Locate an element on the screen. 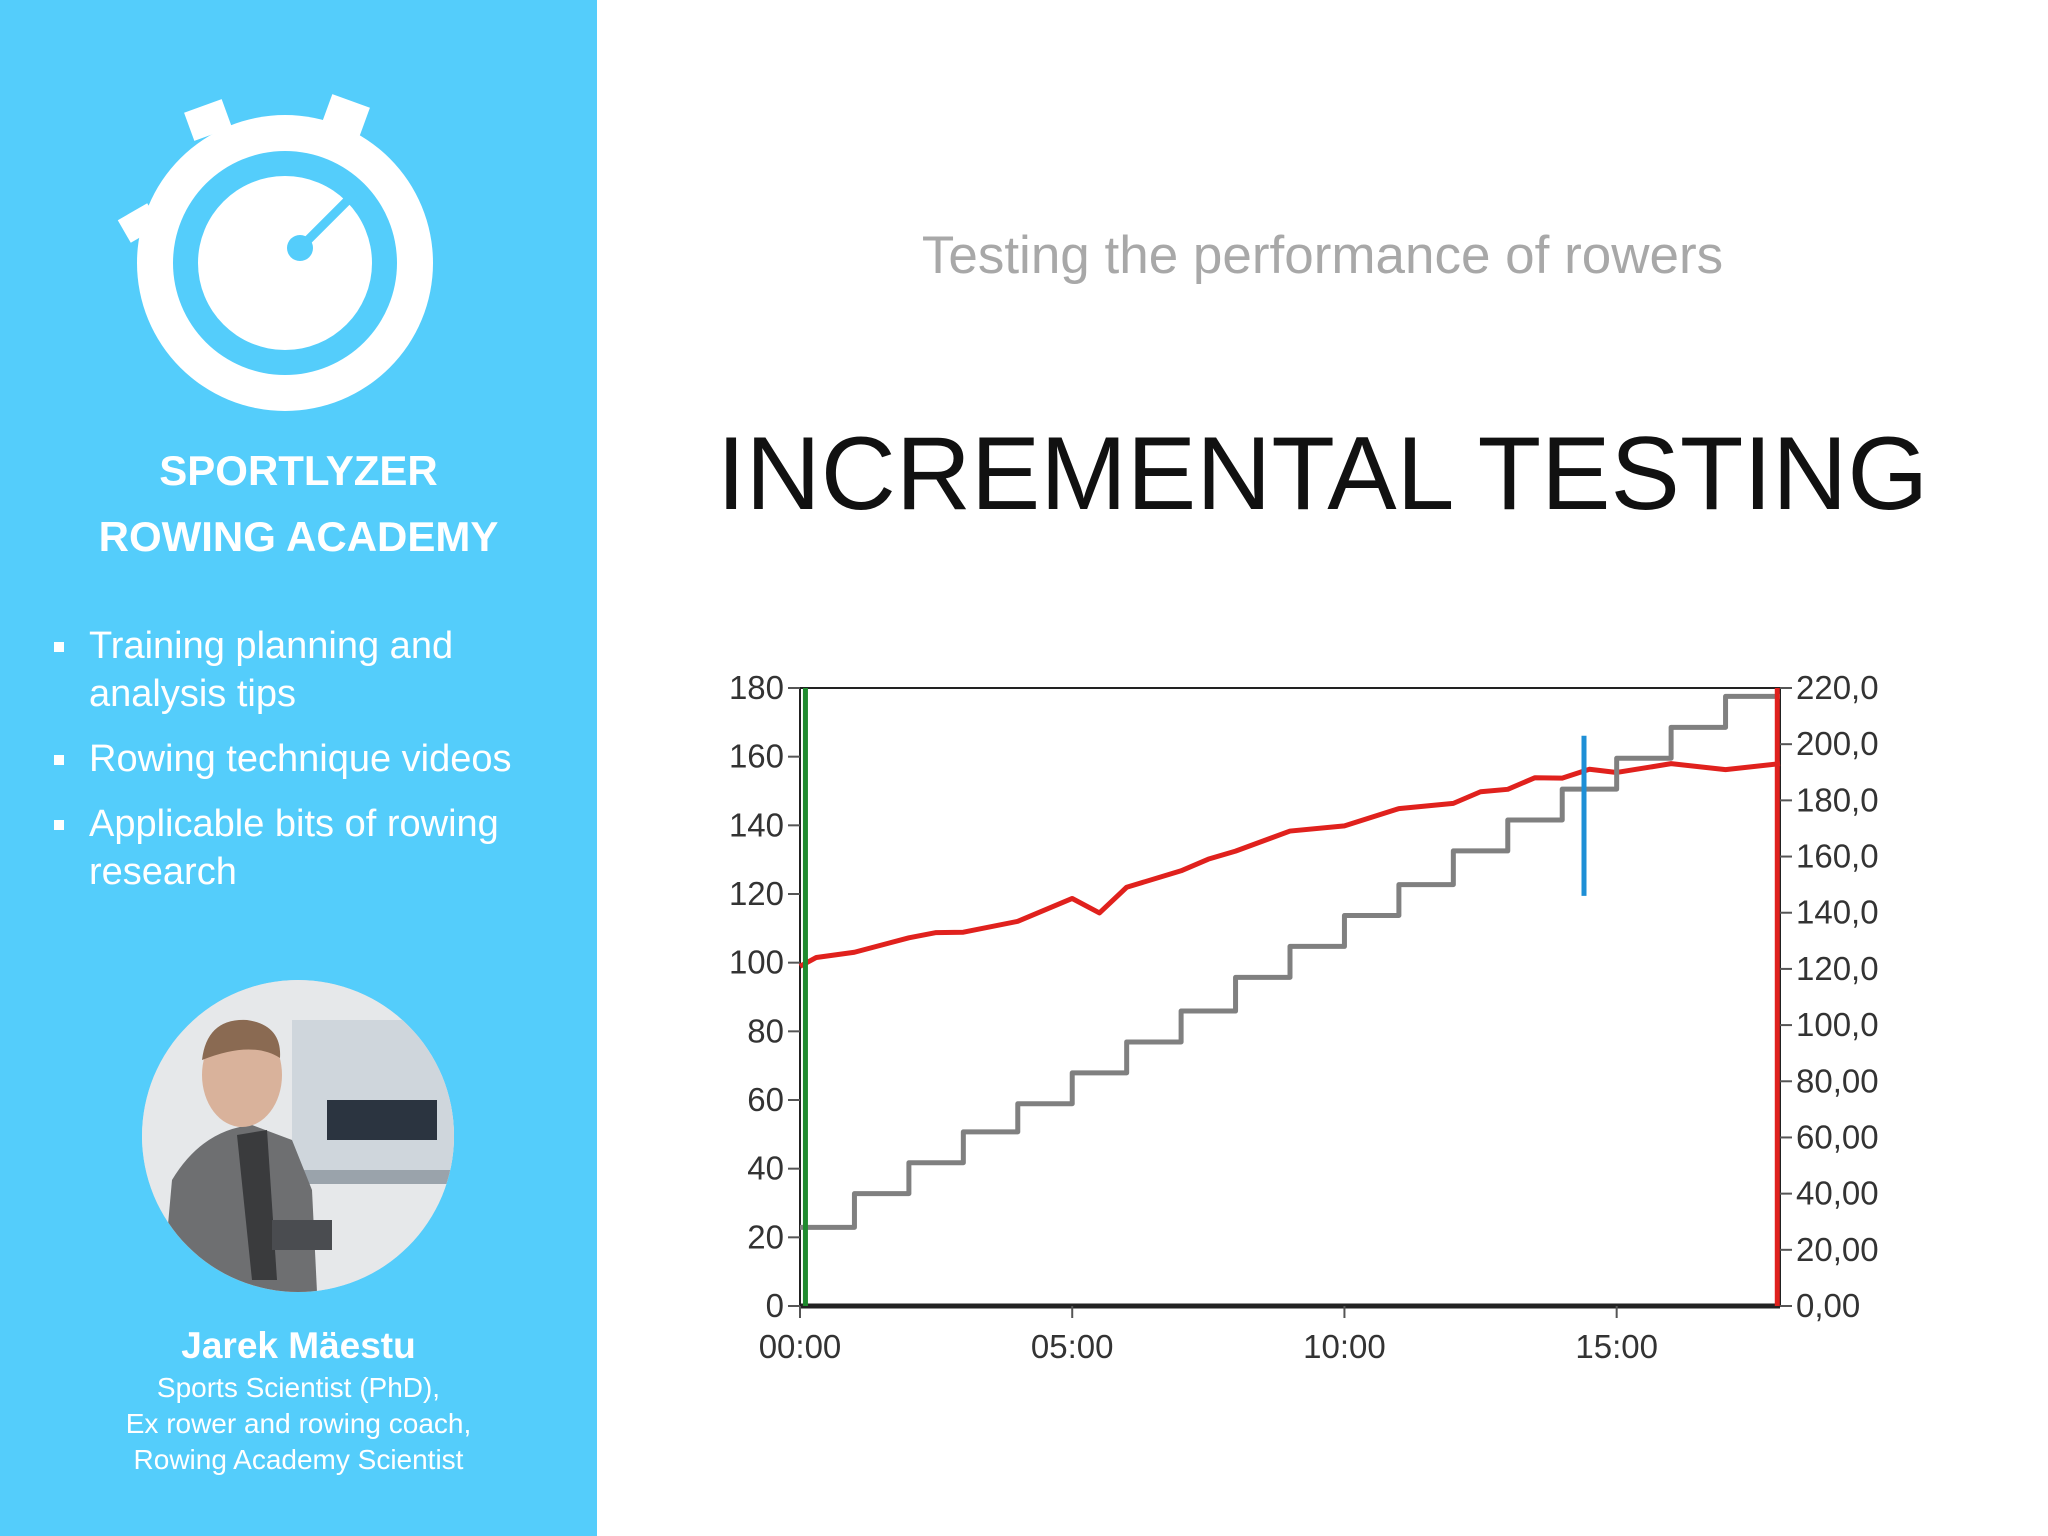 The height and width of the screenshot is (1536, 2048). feature-text-line: Training planning and is located at coordinates (271, 646).